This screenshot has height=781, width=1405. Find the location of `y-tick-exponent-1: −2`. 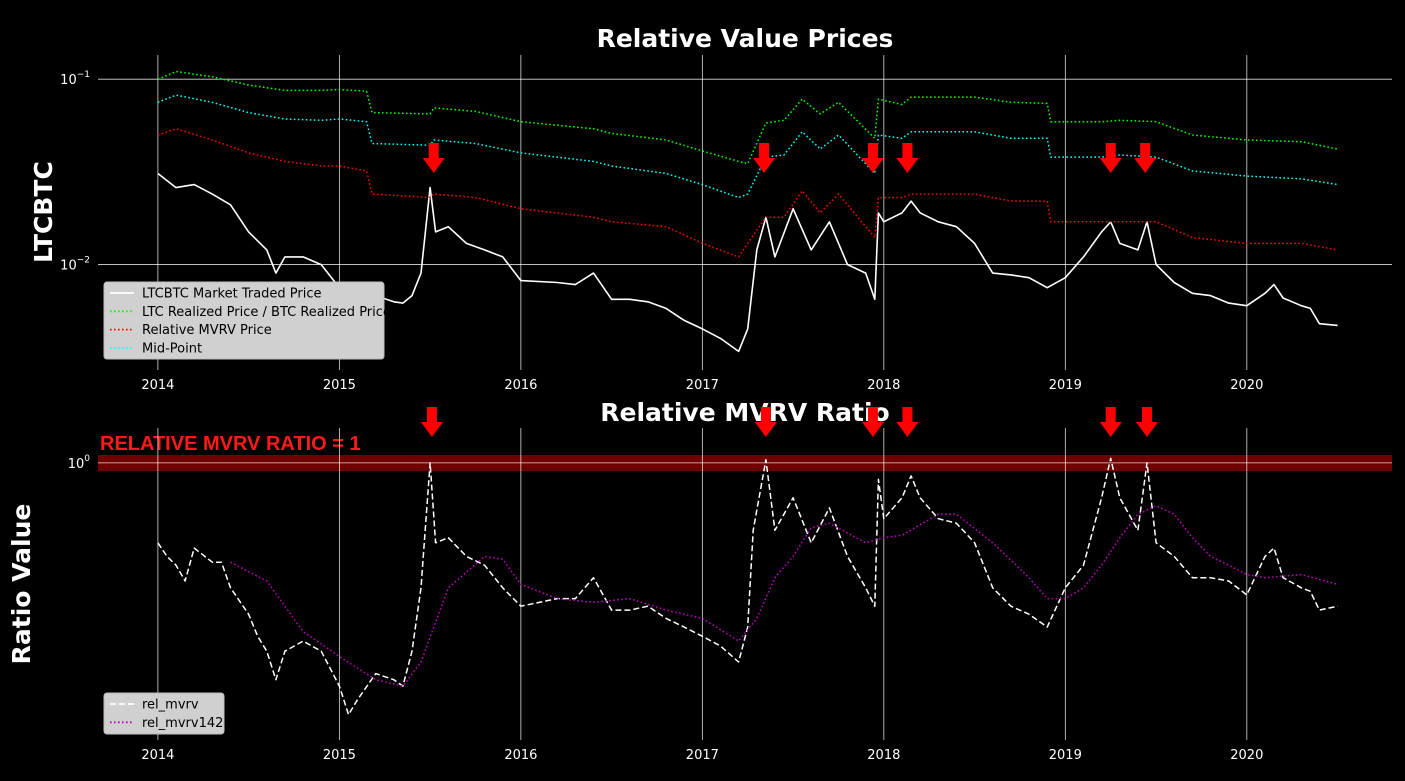

y-tick-exponent-1: −2 is located at coordinates (83, 261).